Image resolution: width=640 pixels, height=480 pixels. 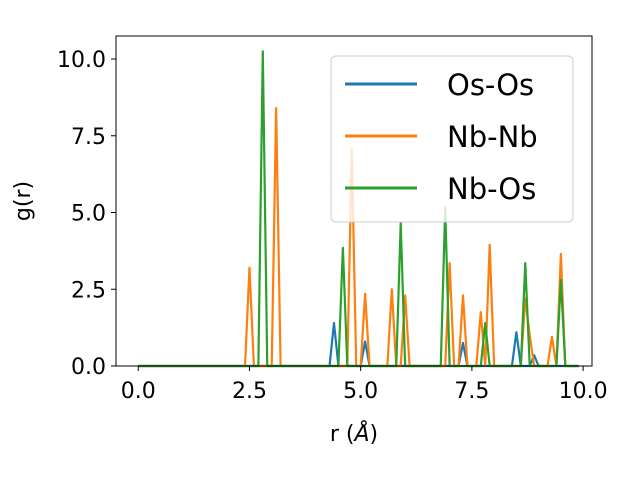 I want to click on x-axis-title-unit: Å, so click(x=360, y=433).